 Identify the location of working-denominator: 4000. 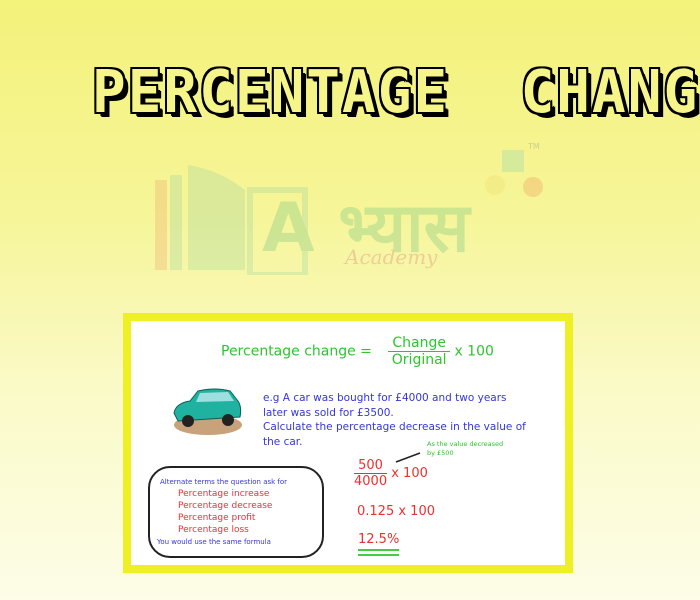
(371, 481).